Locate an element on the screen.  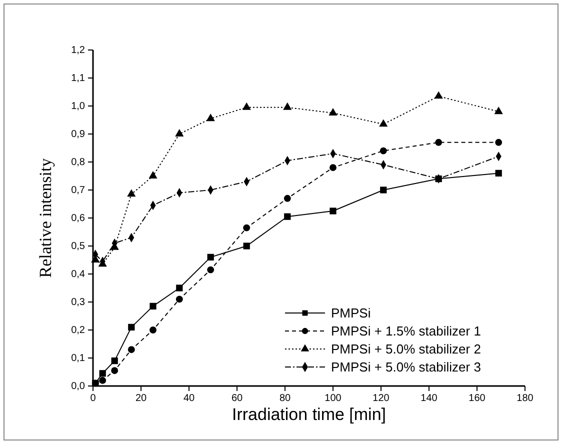
x-tick-label: 140 is located at coordinates (429, 398).